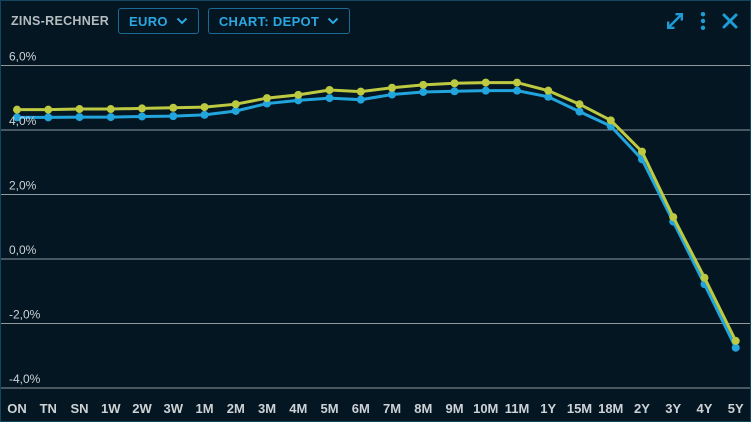 The height and width of the screenshot is (422, 751). What do you see at coordinates (423, 408) in the screenshot?
I see `x-axis-label: 8M` at bounding box center [423, 408].